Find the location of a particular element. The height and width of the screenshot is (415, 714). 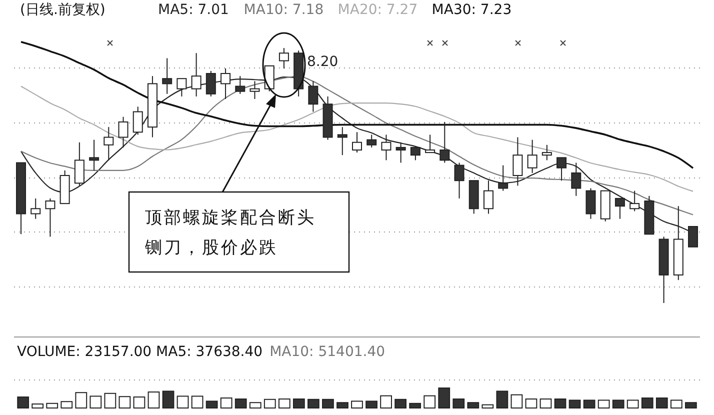

text: MA10: 7.18 is located at coordinates (284, 10).